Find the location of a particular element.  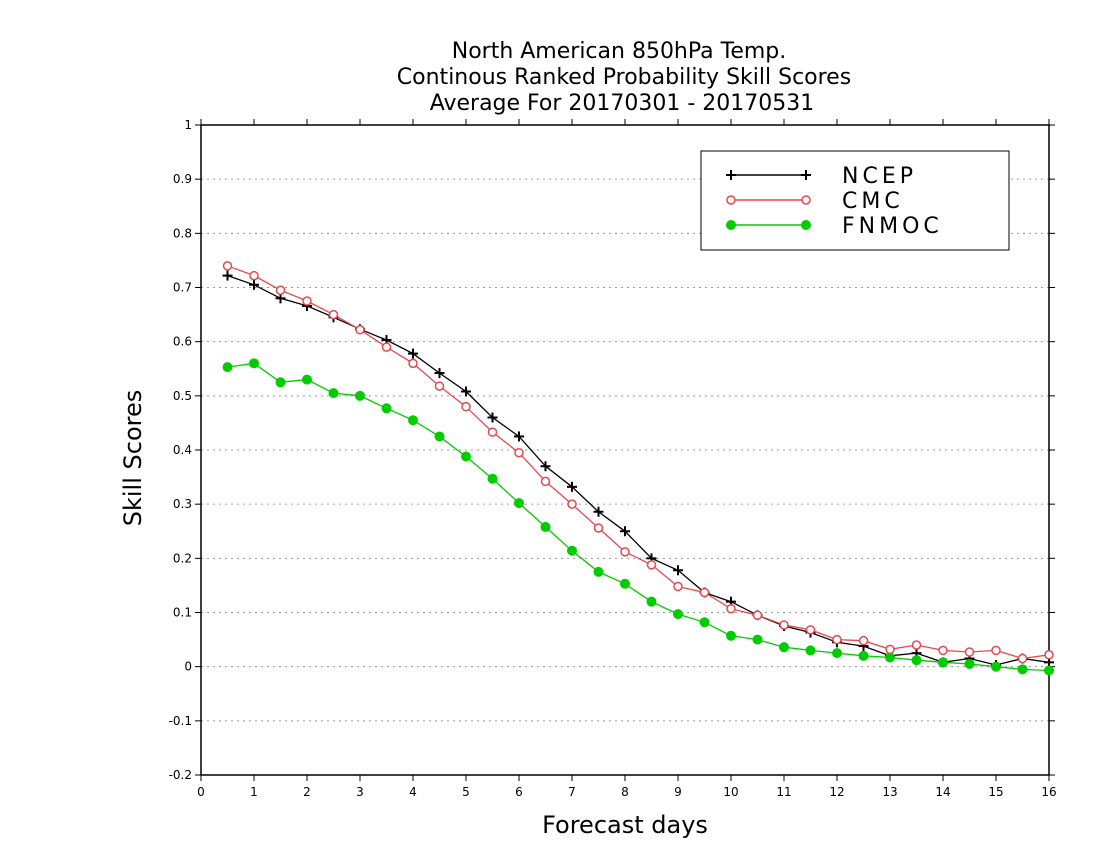

x-tick-label: 3 is located at coordinates (360, 792).